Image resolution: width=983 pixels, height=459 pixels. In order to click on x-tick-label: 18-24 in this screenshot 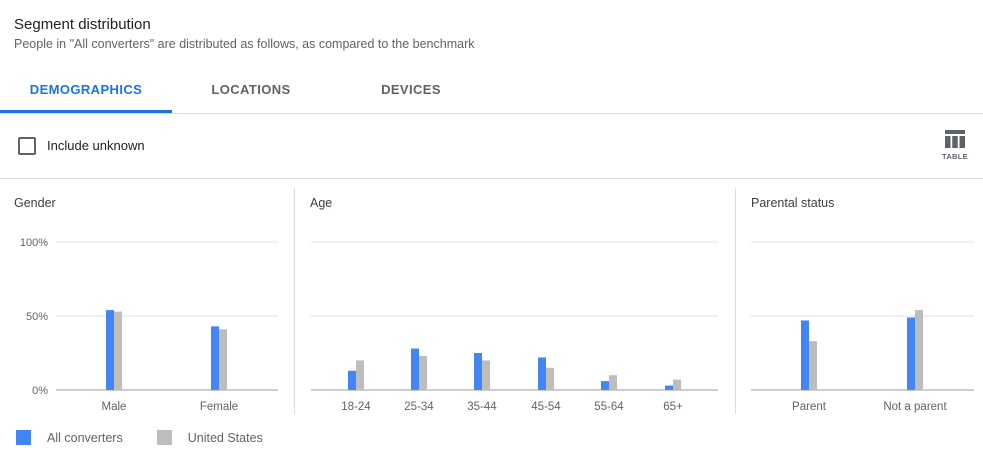, I will do `click(356, 407)`.